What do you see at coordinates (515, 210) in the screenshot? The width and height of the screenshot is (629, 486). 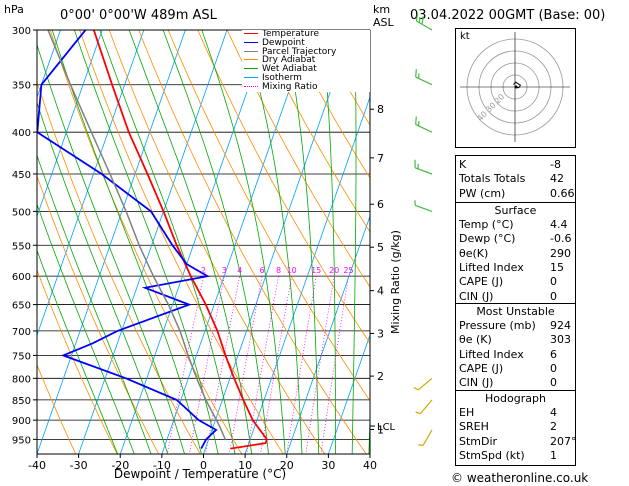 I see `surface-title: Surface` at bounding box center [515, 210].